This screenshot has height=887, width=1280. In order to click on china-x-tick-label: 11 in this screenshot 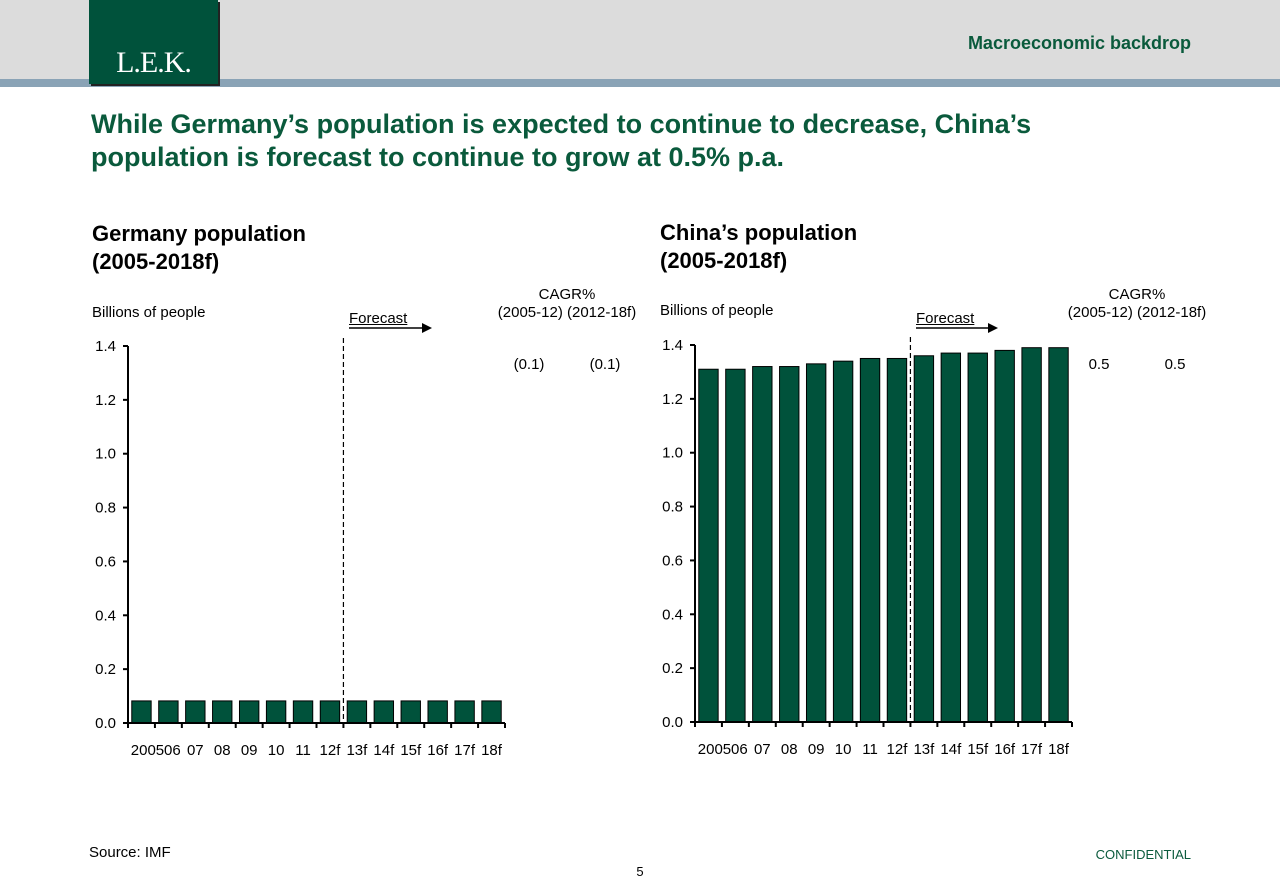, I will do `click(870, 749)`.